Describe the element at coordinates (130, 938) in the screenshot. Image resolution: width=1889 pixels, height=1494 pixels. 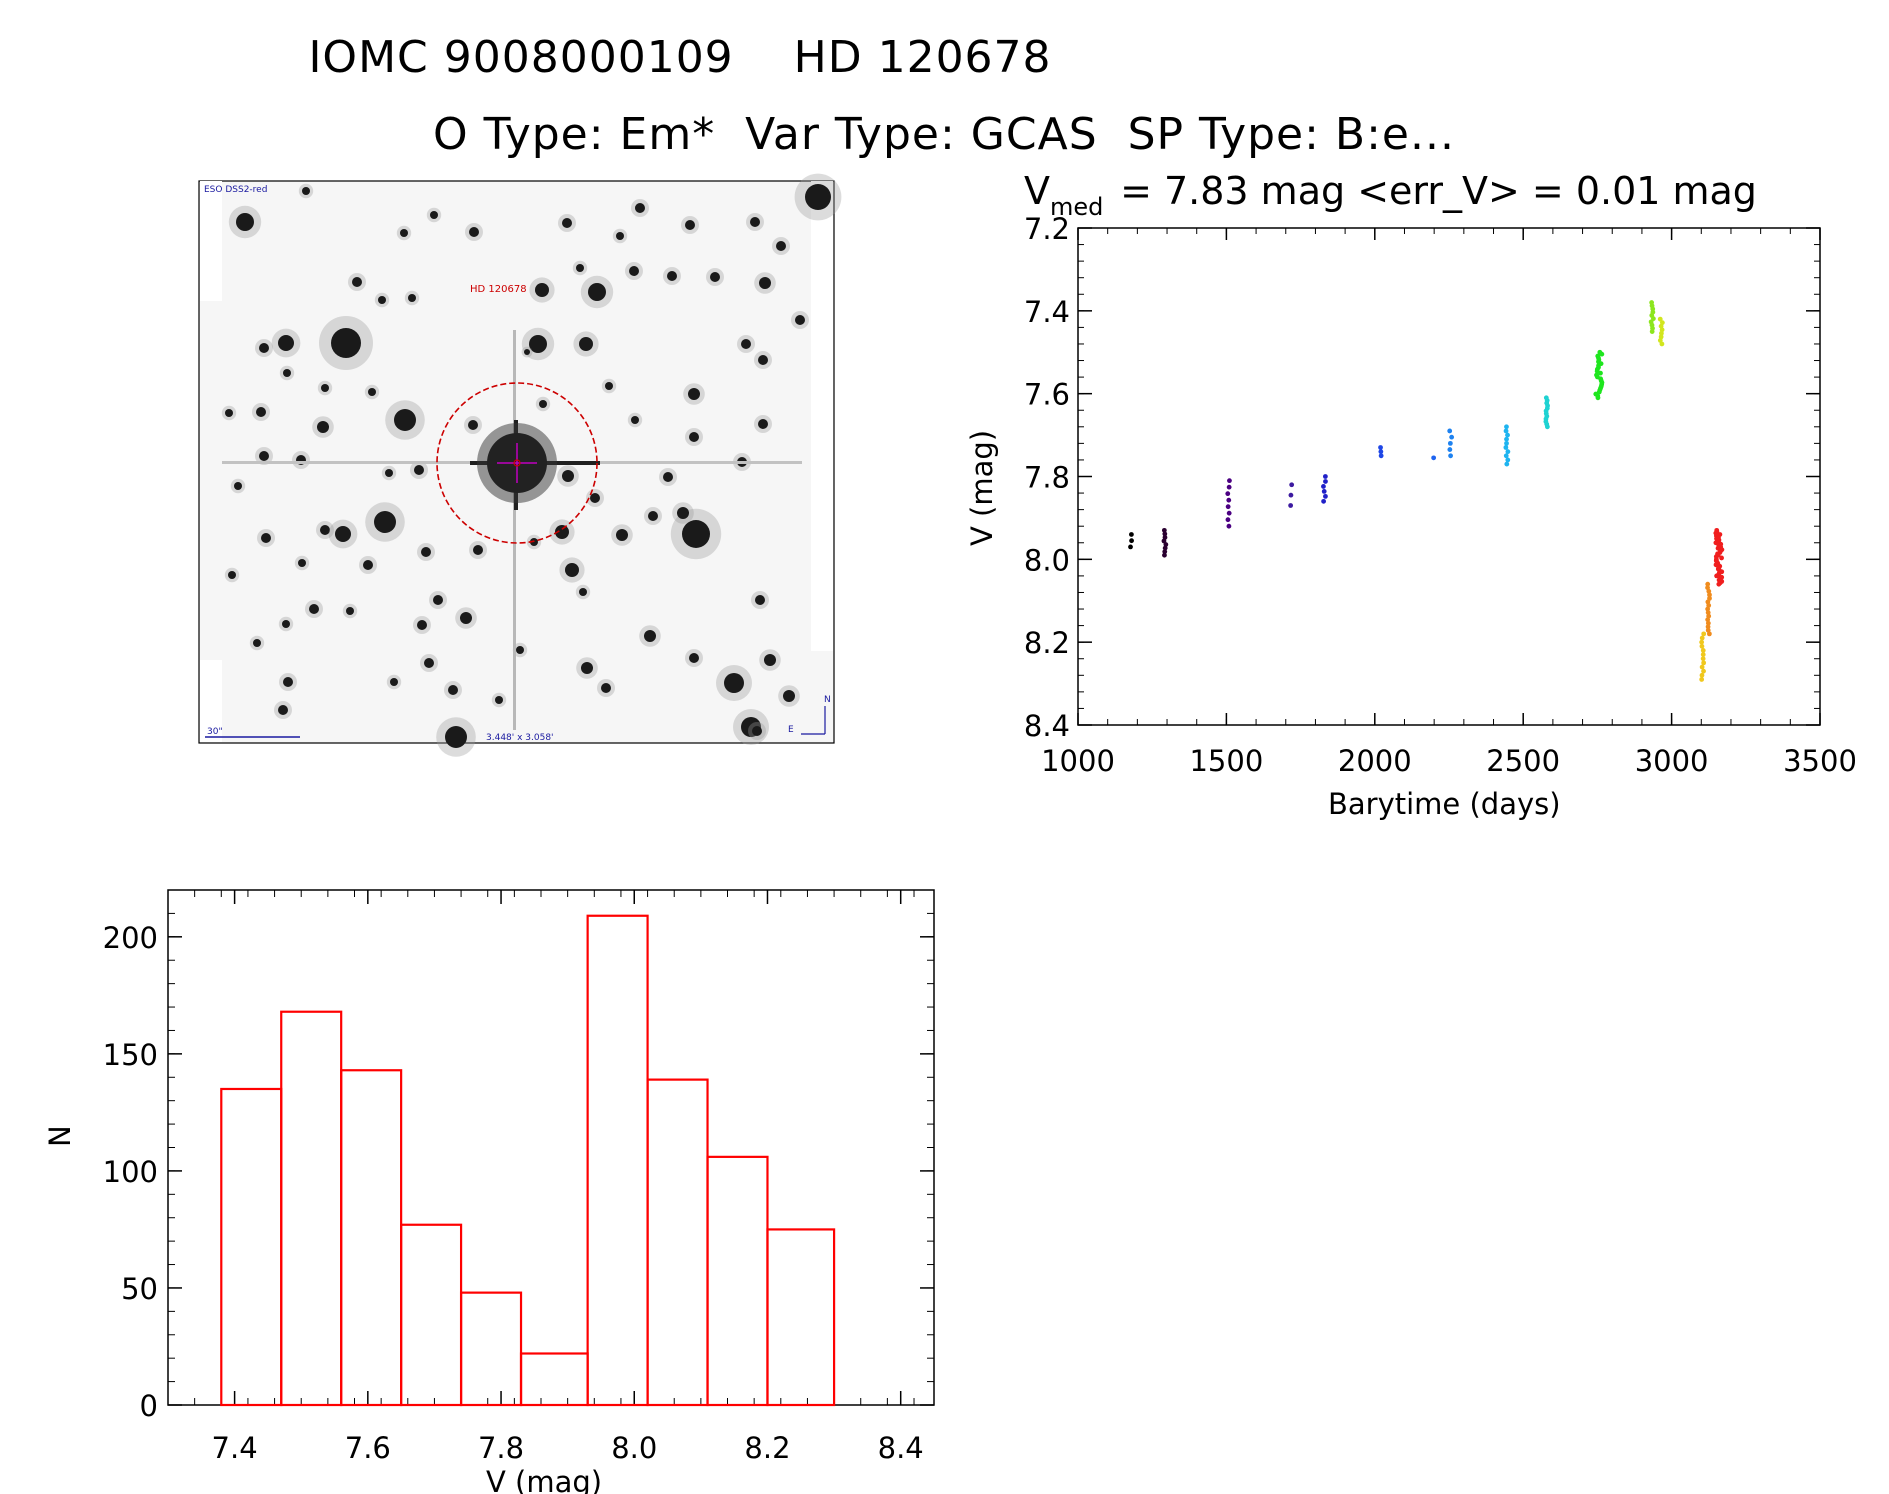
I see `hist-y-tick-label: 200` at that location.